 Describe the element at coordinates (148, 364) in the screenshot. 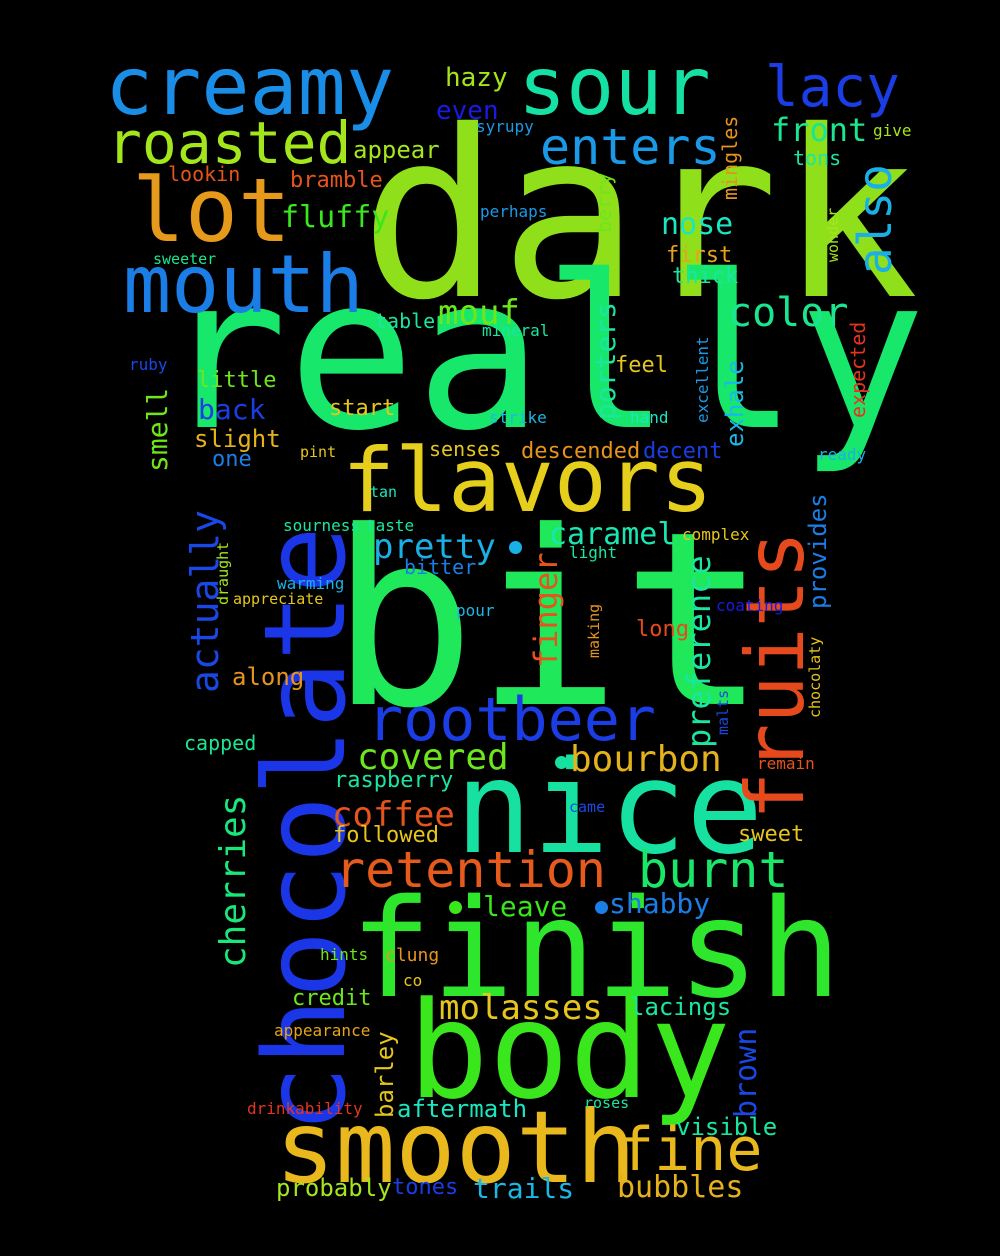

I see `word-ruby: ruby` at that location.